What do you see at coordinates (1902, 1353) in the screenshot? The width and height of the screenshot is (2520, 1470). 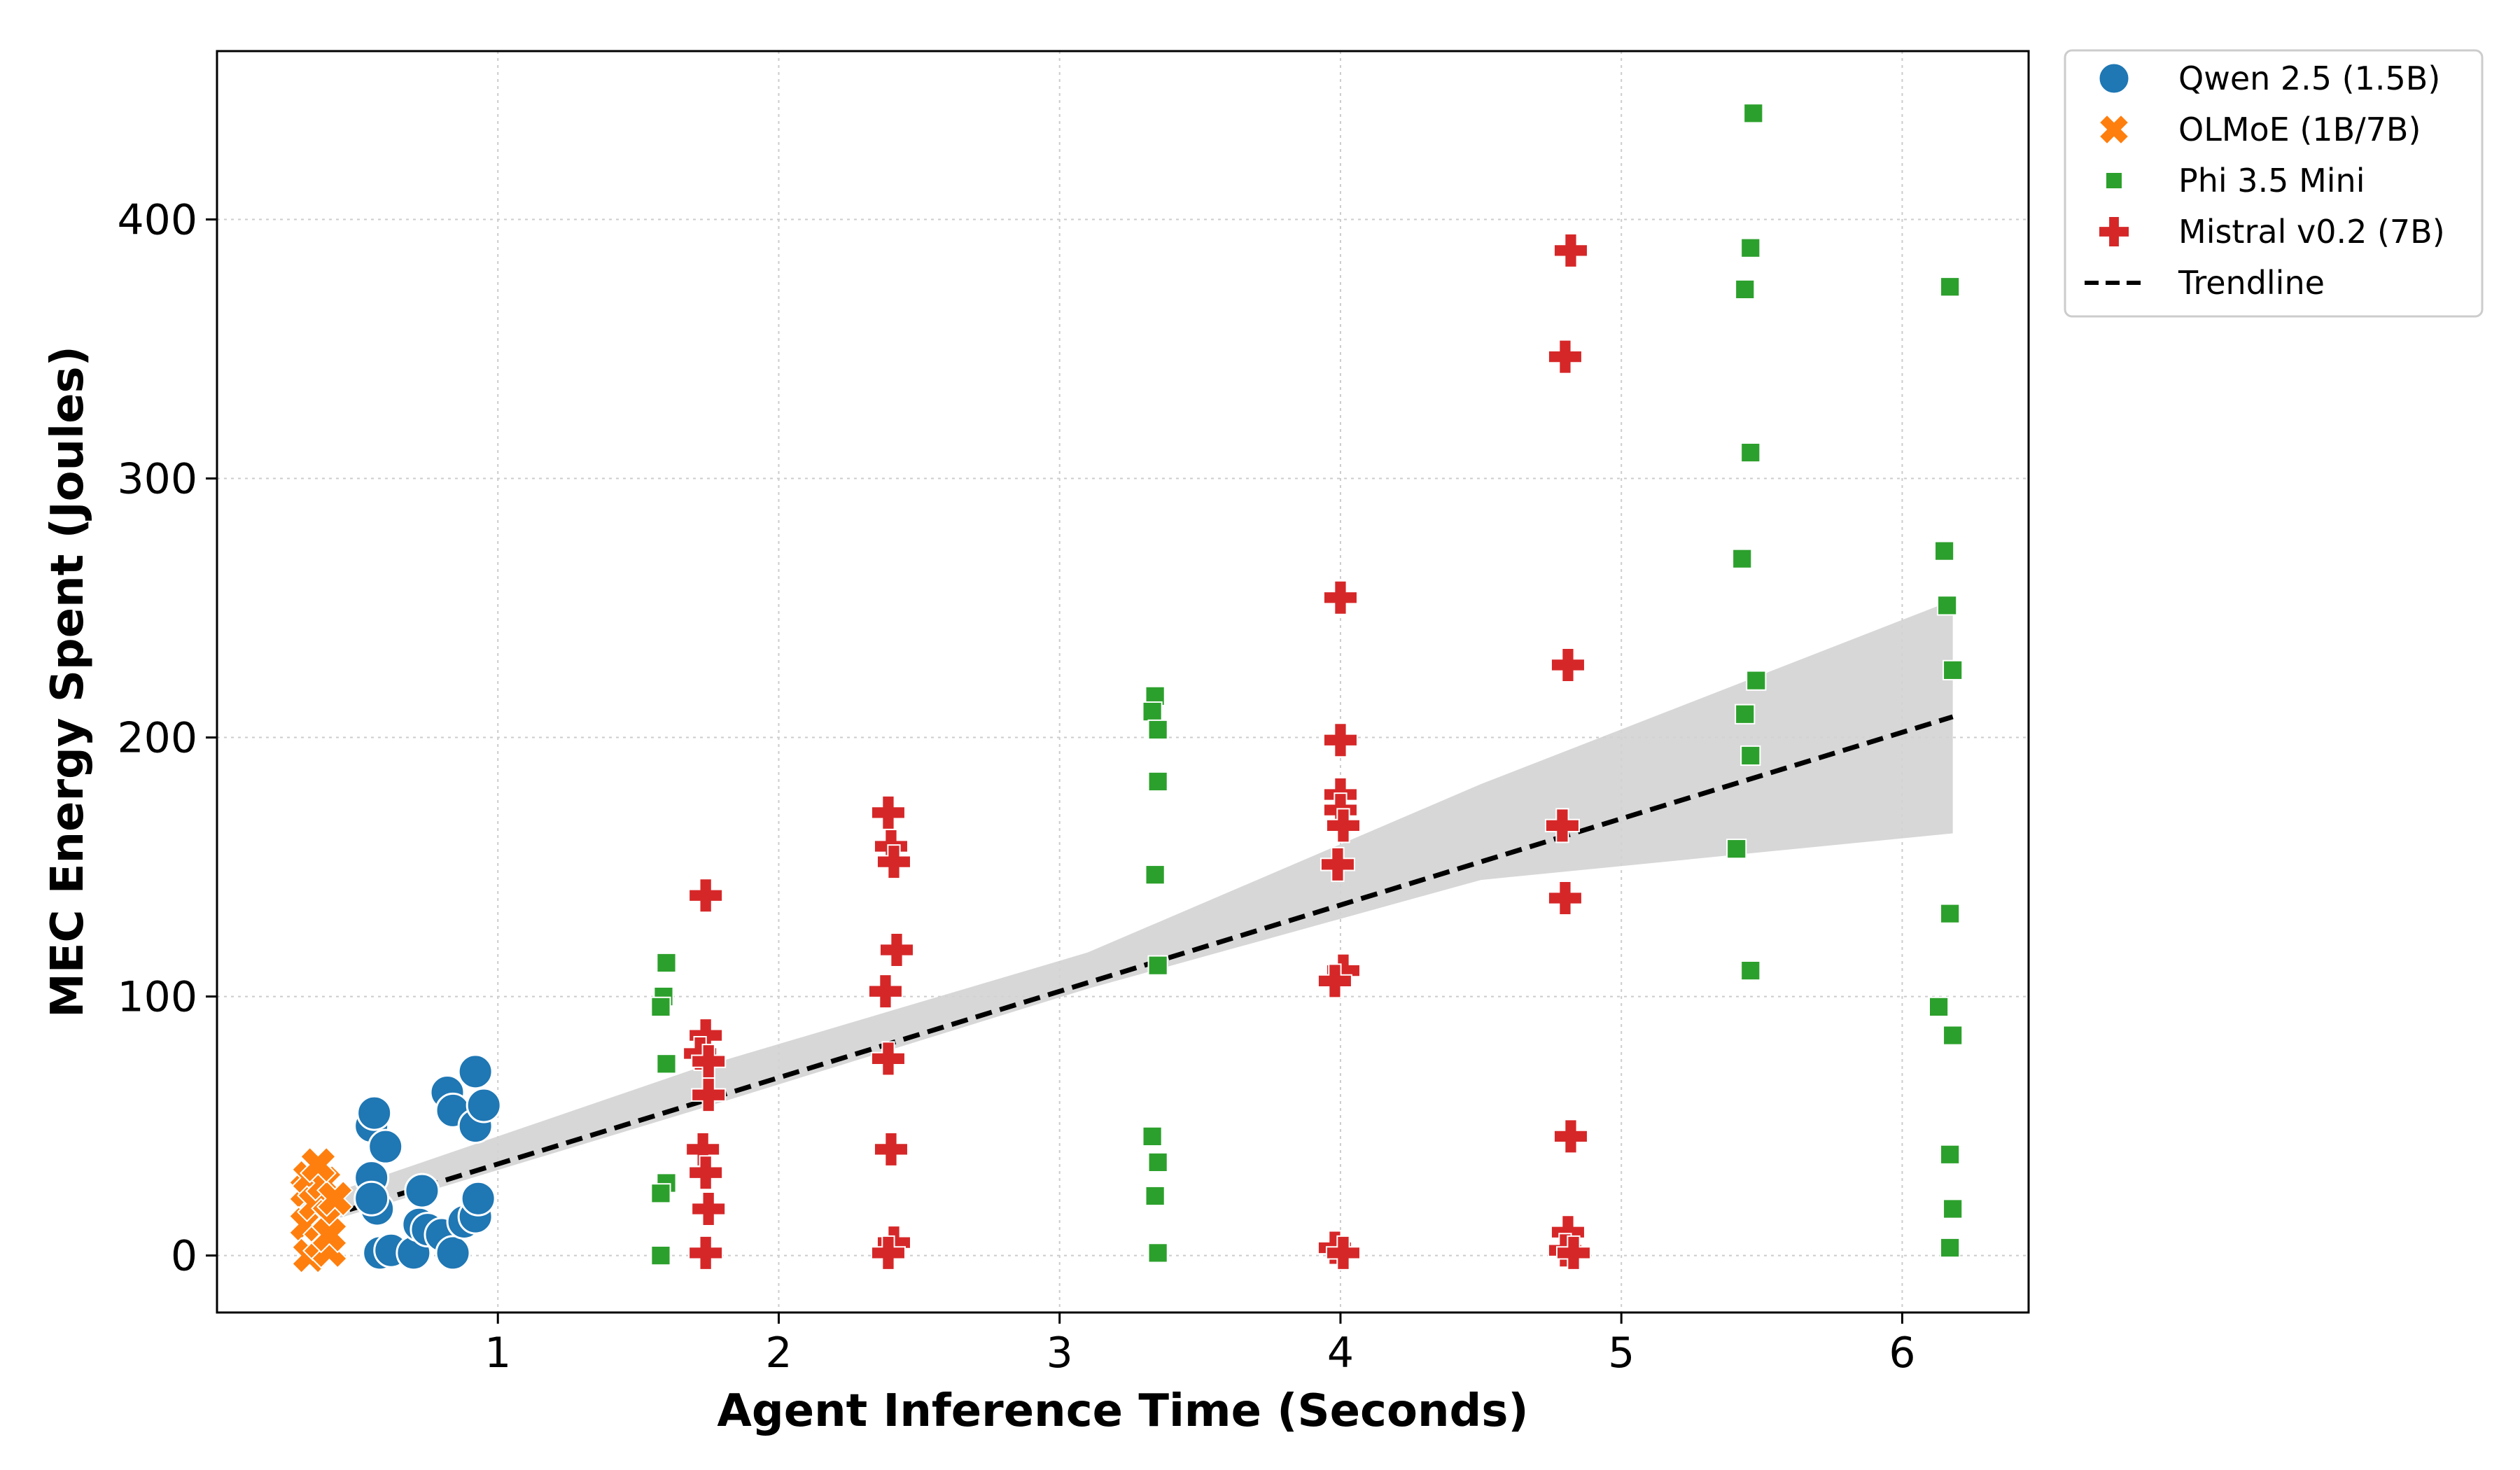 I see `x-tick-label: 6` at bounding box center [1902, 1353].